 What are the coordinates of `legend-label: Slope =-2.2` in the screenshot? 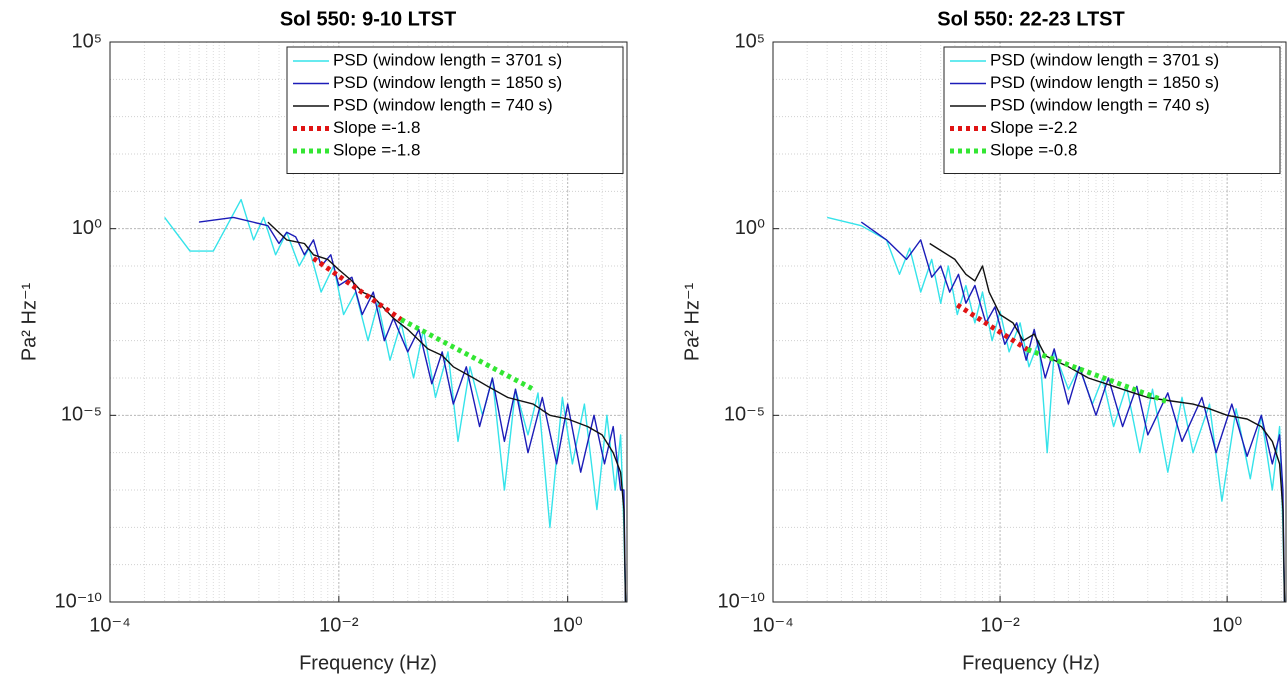 It's located at (1033, 127).